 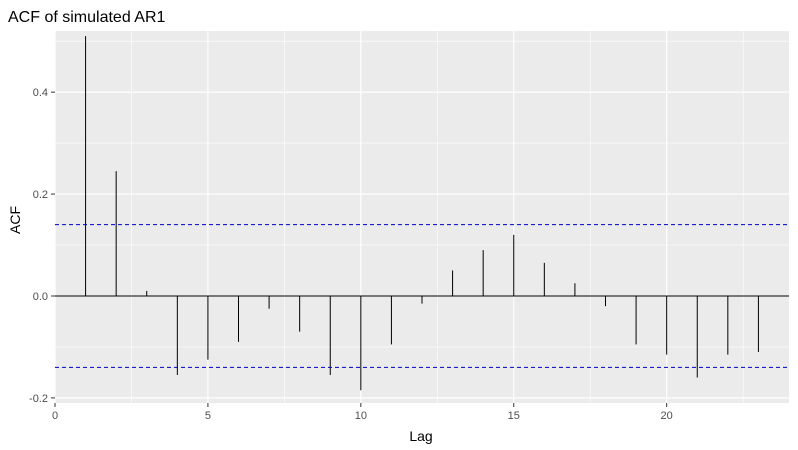 What do you see at coordinates (15, 220) in the screenshot?
I see `y-axis-title: ACF` at bounding box center [15, 220].